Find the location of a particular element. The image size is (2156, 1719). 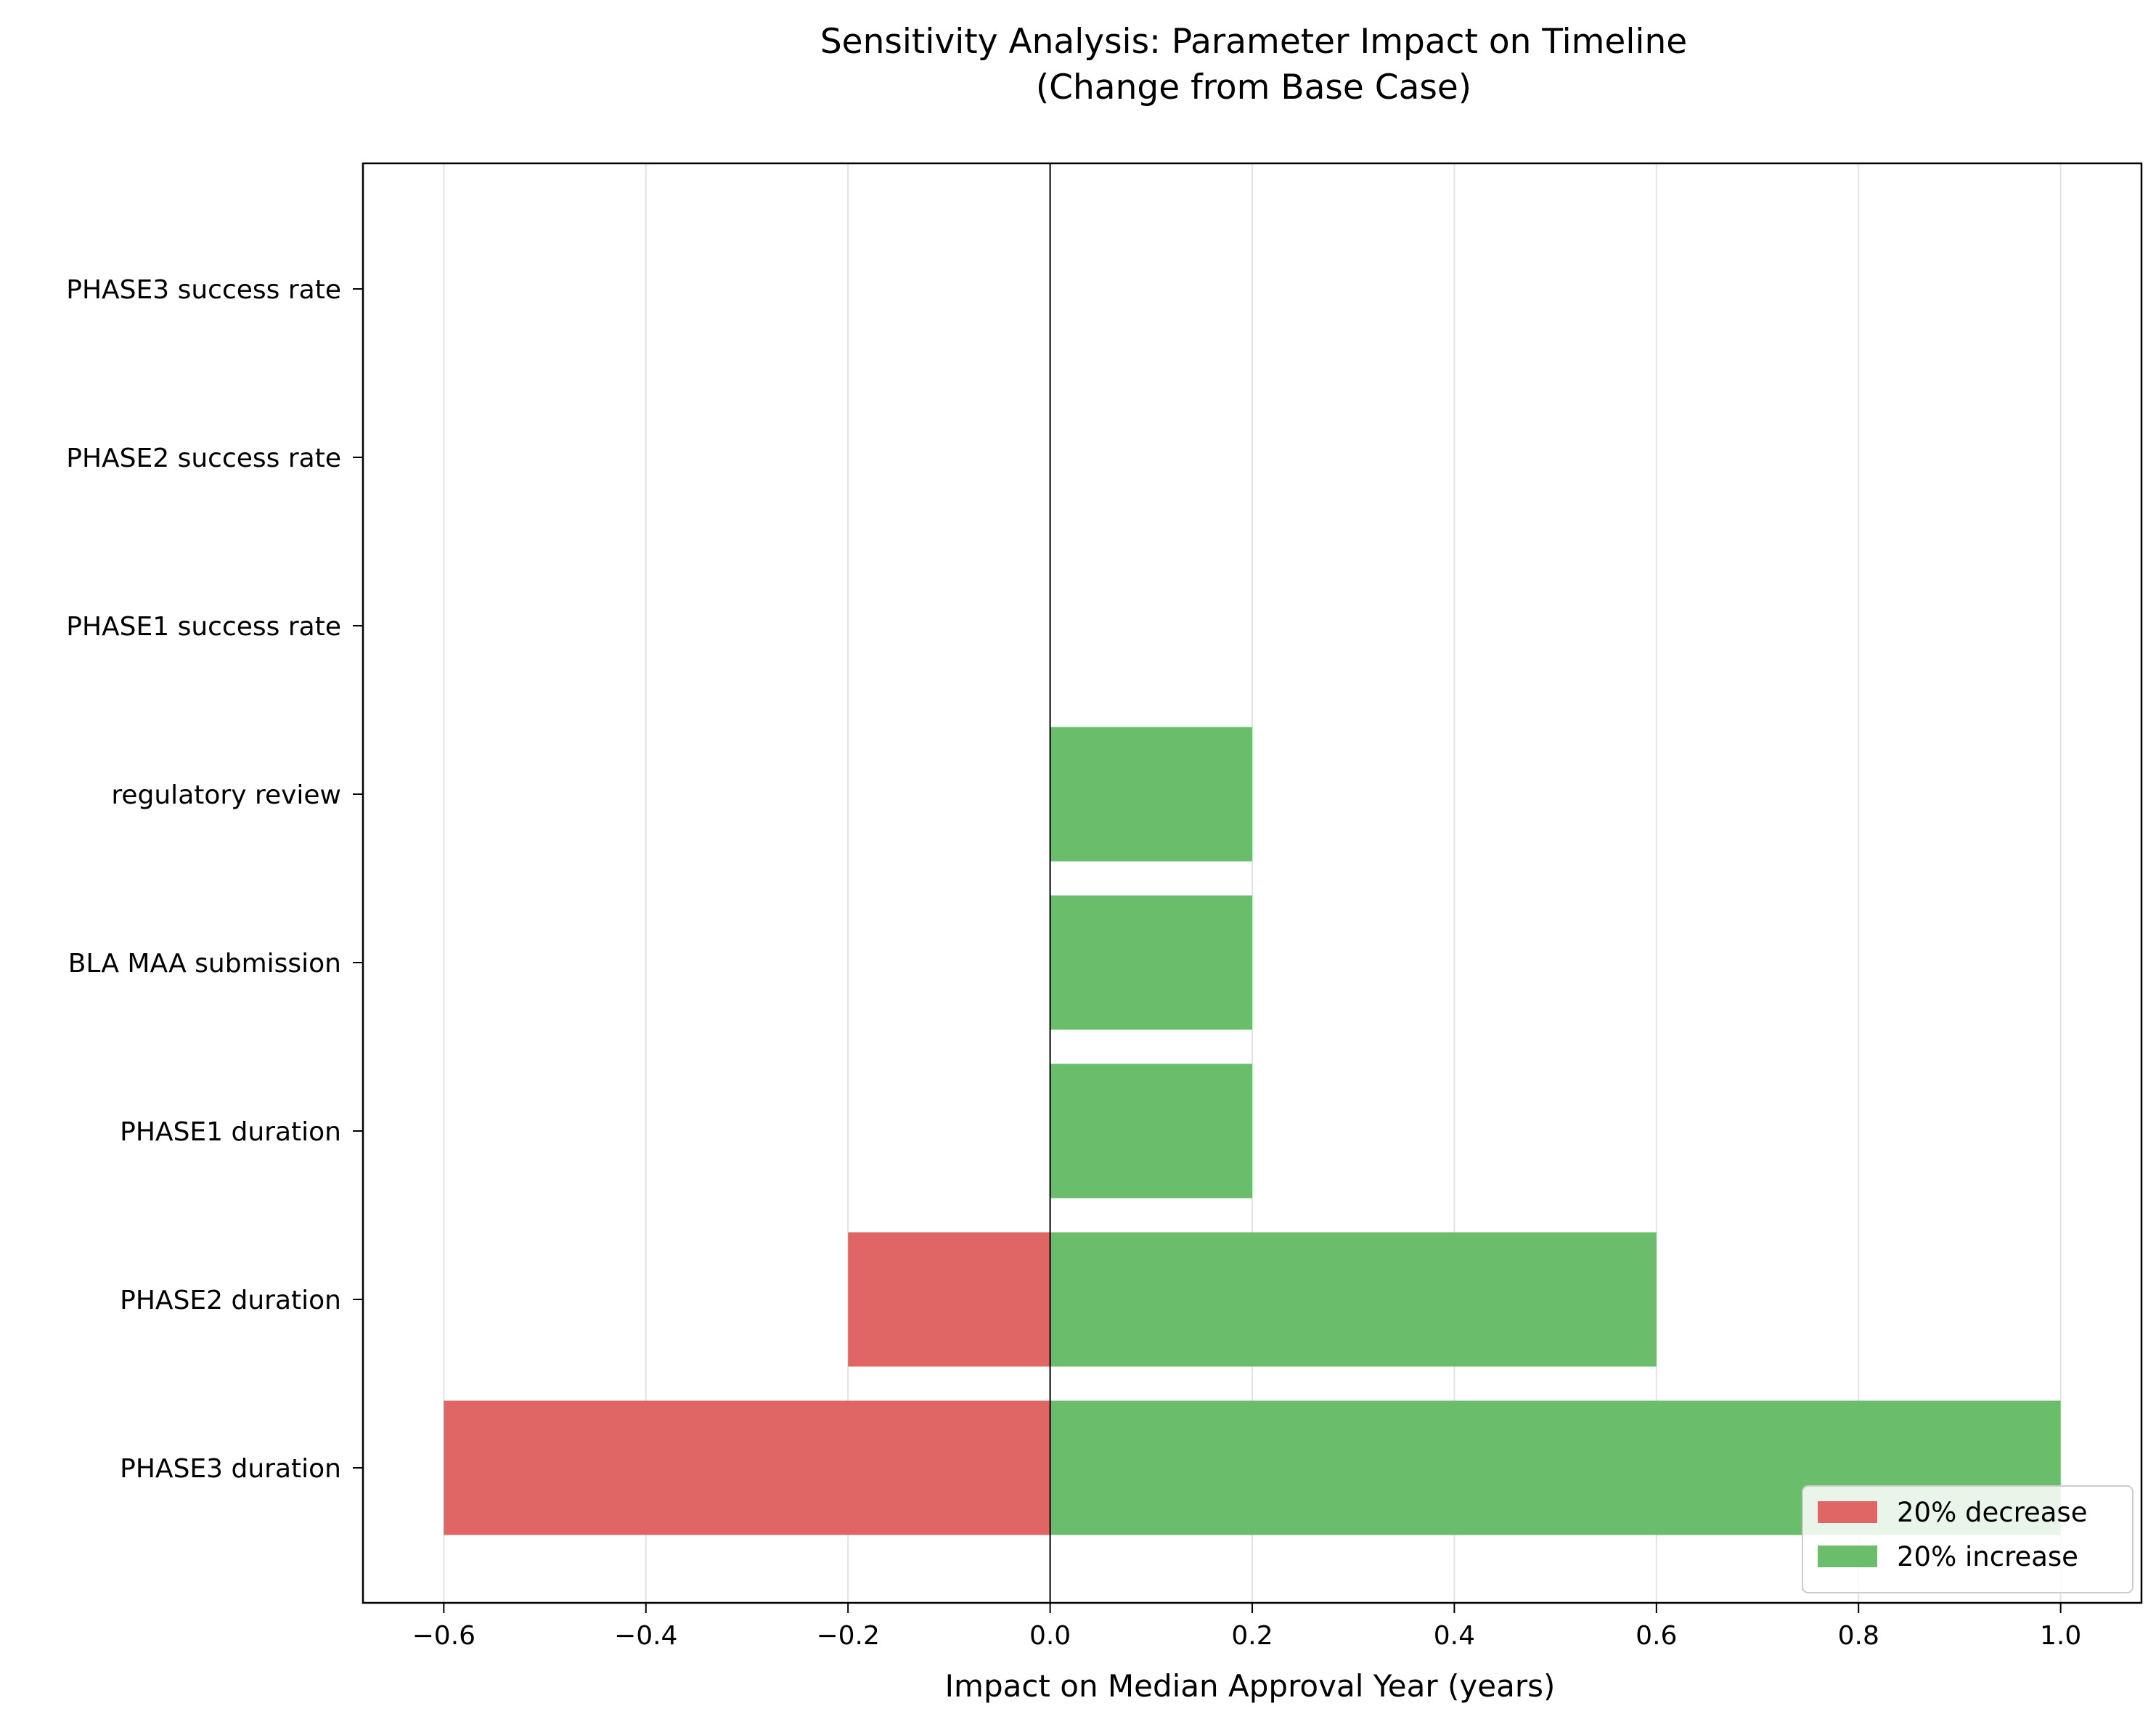

legend-label-0: 20% decrease is located at coordinates (1992, 1512).